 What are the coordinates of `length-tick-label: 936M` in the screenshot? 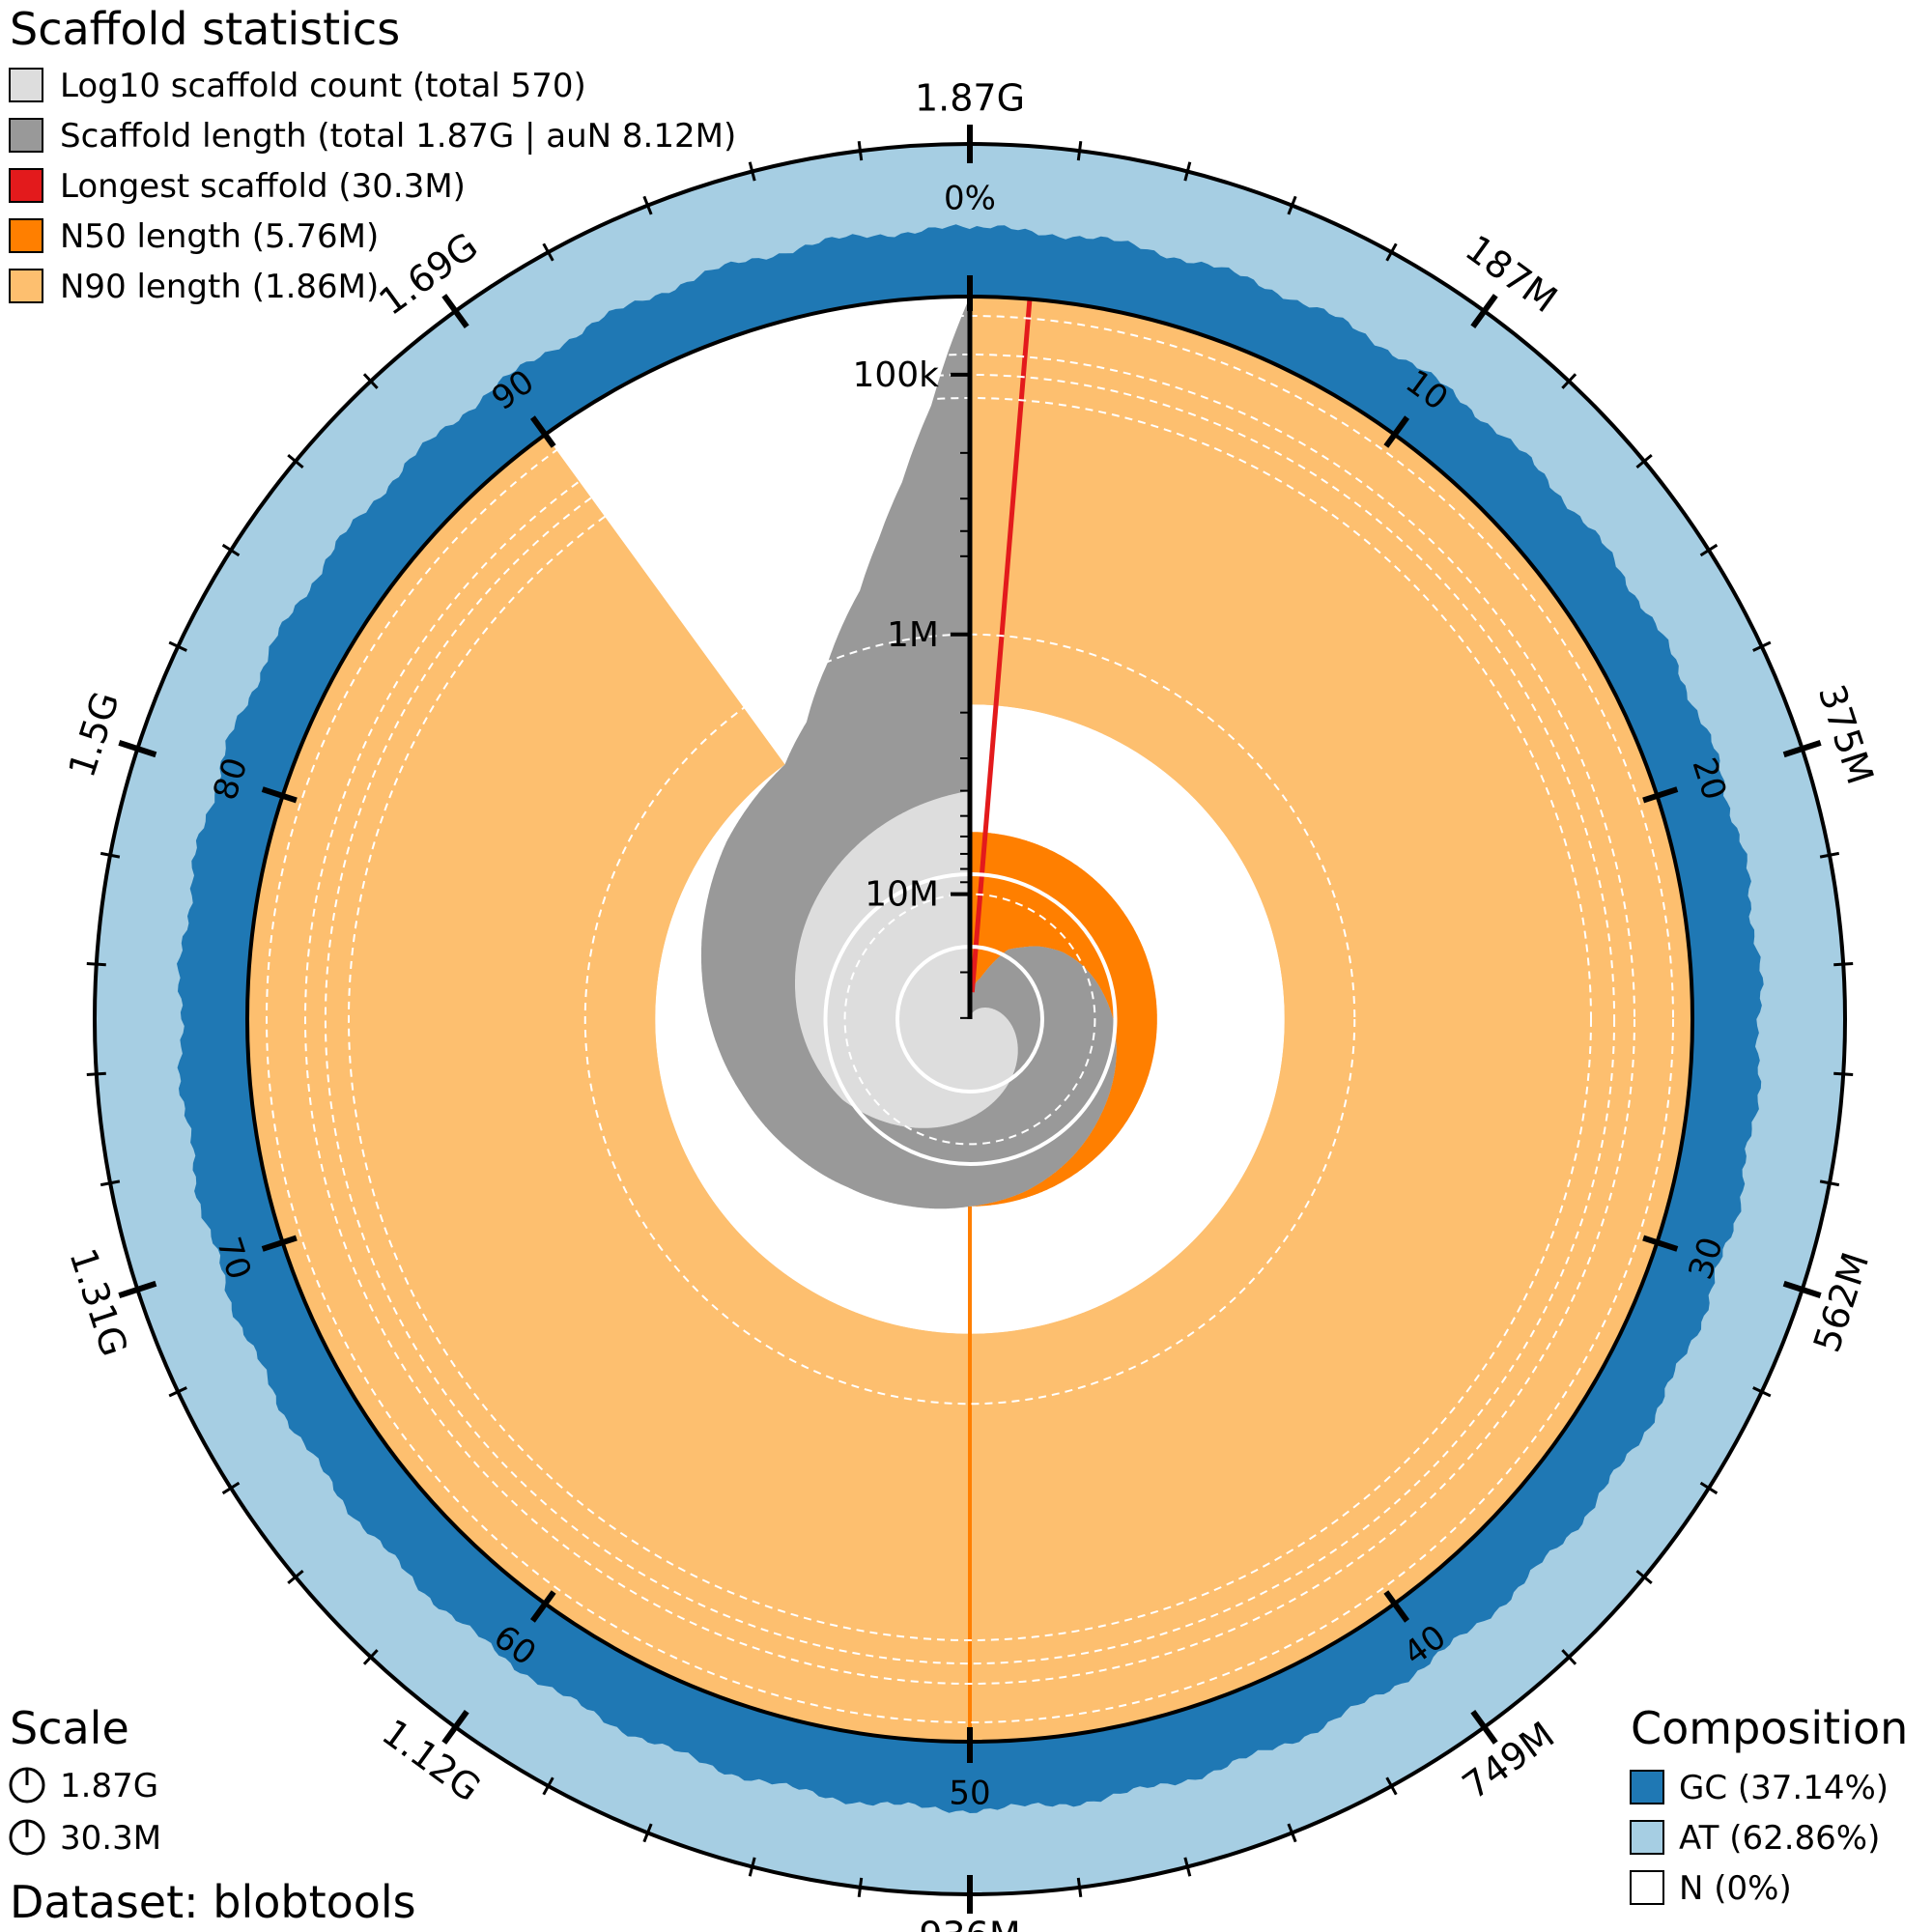 It's located at (969, 1923).